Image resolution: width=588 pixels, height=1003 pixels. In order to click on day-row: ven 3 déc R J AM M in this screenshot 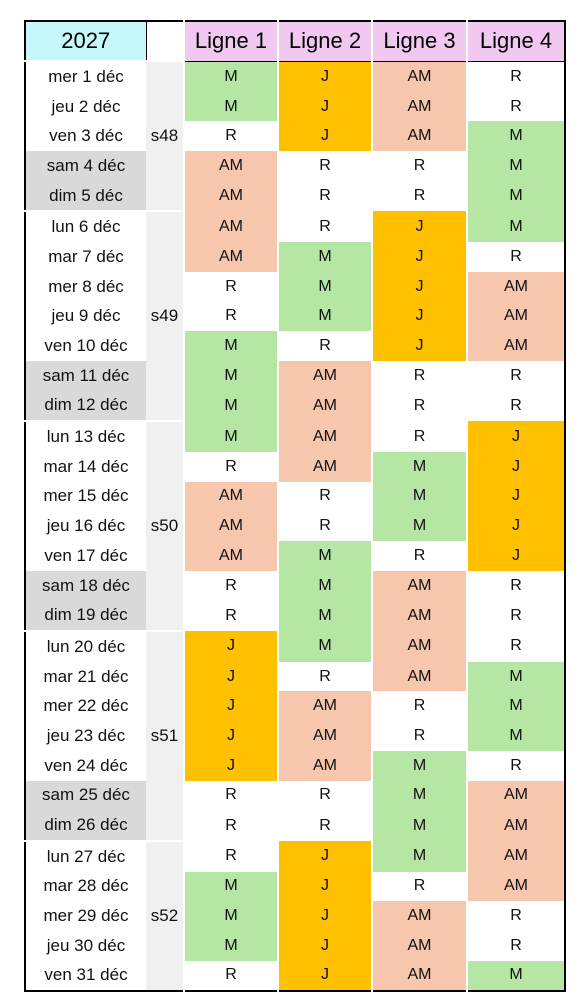, I will do `click(295, 136)`.